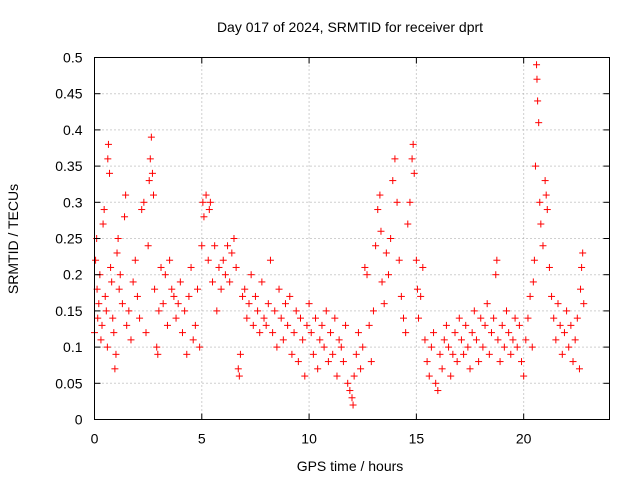  What do you see at coordinates (73, 275) in the screenshot?
I see `y-tick-label: 0.2` at bounding box center [73, 275].